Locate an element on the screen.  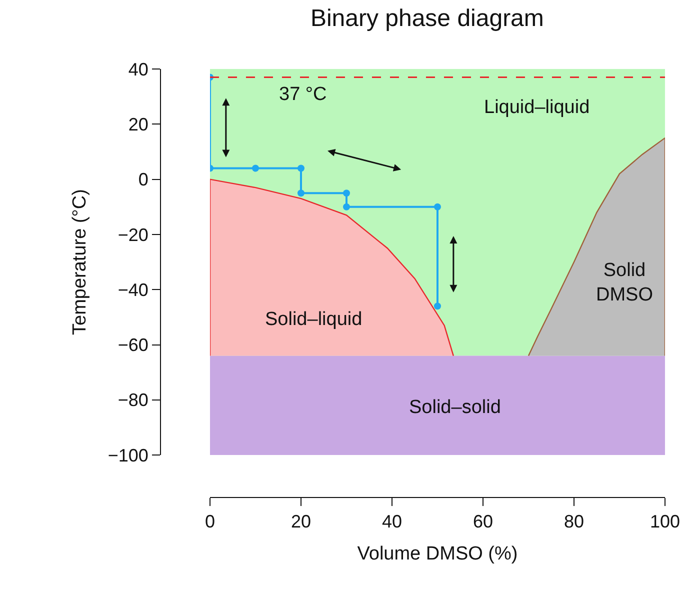
chart-title: Binary phase diagram is located at coordinates (427, 18).